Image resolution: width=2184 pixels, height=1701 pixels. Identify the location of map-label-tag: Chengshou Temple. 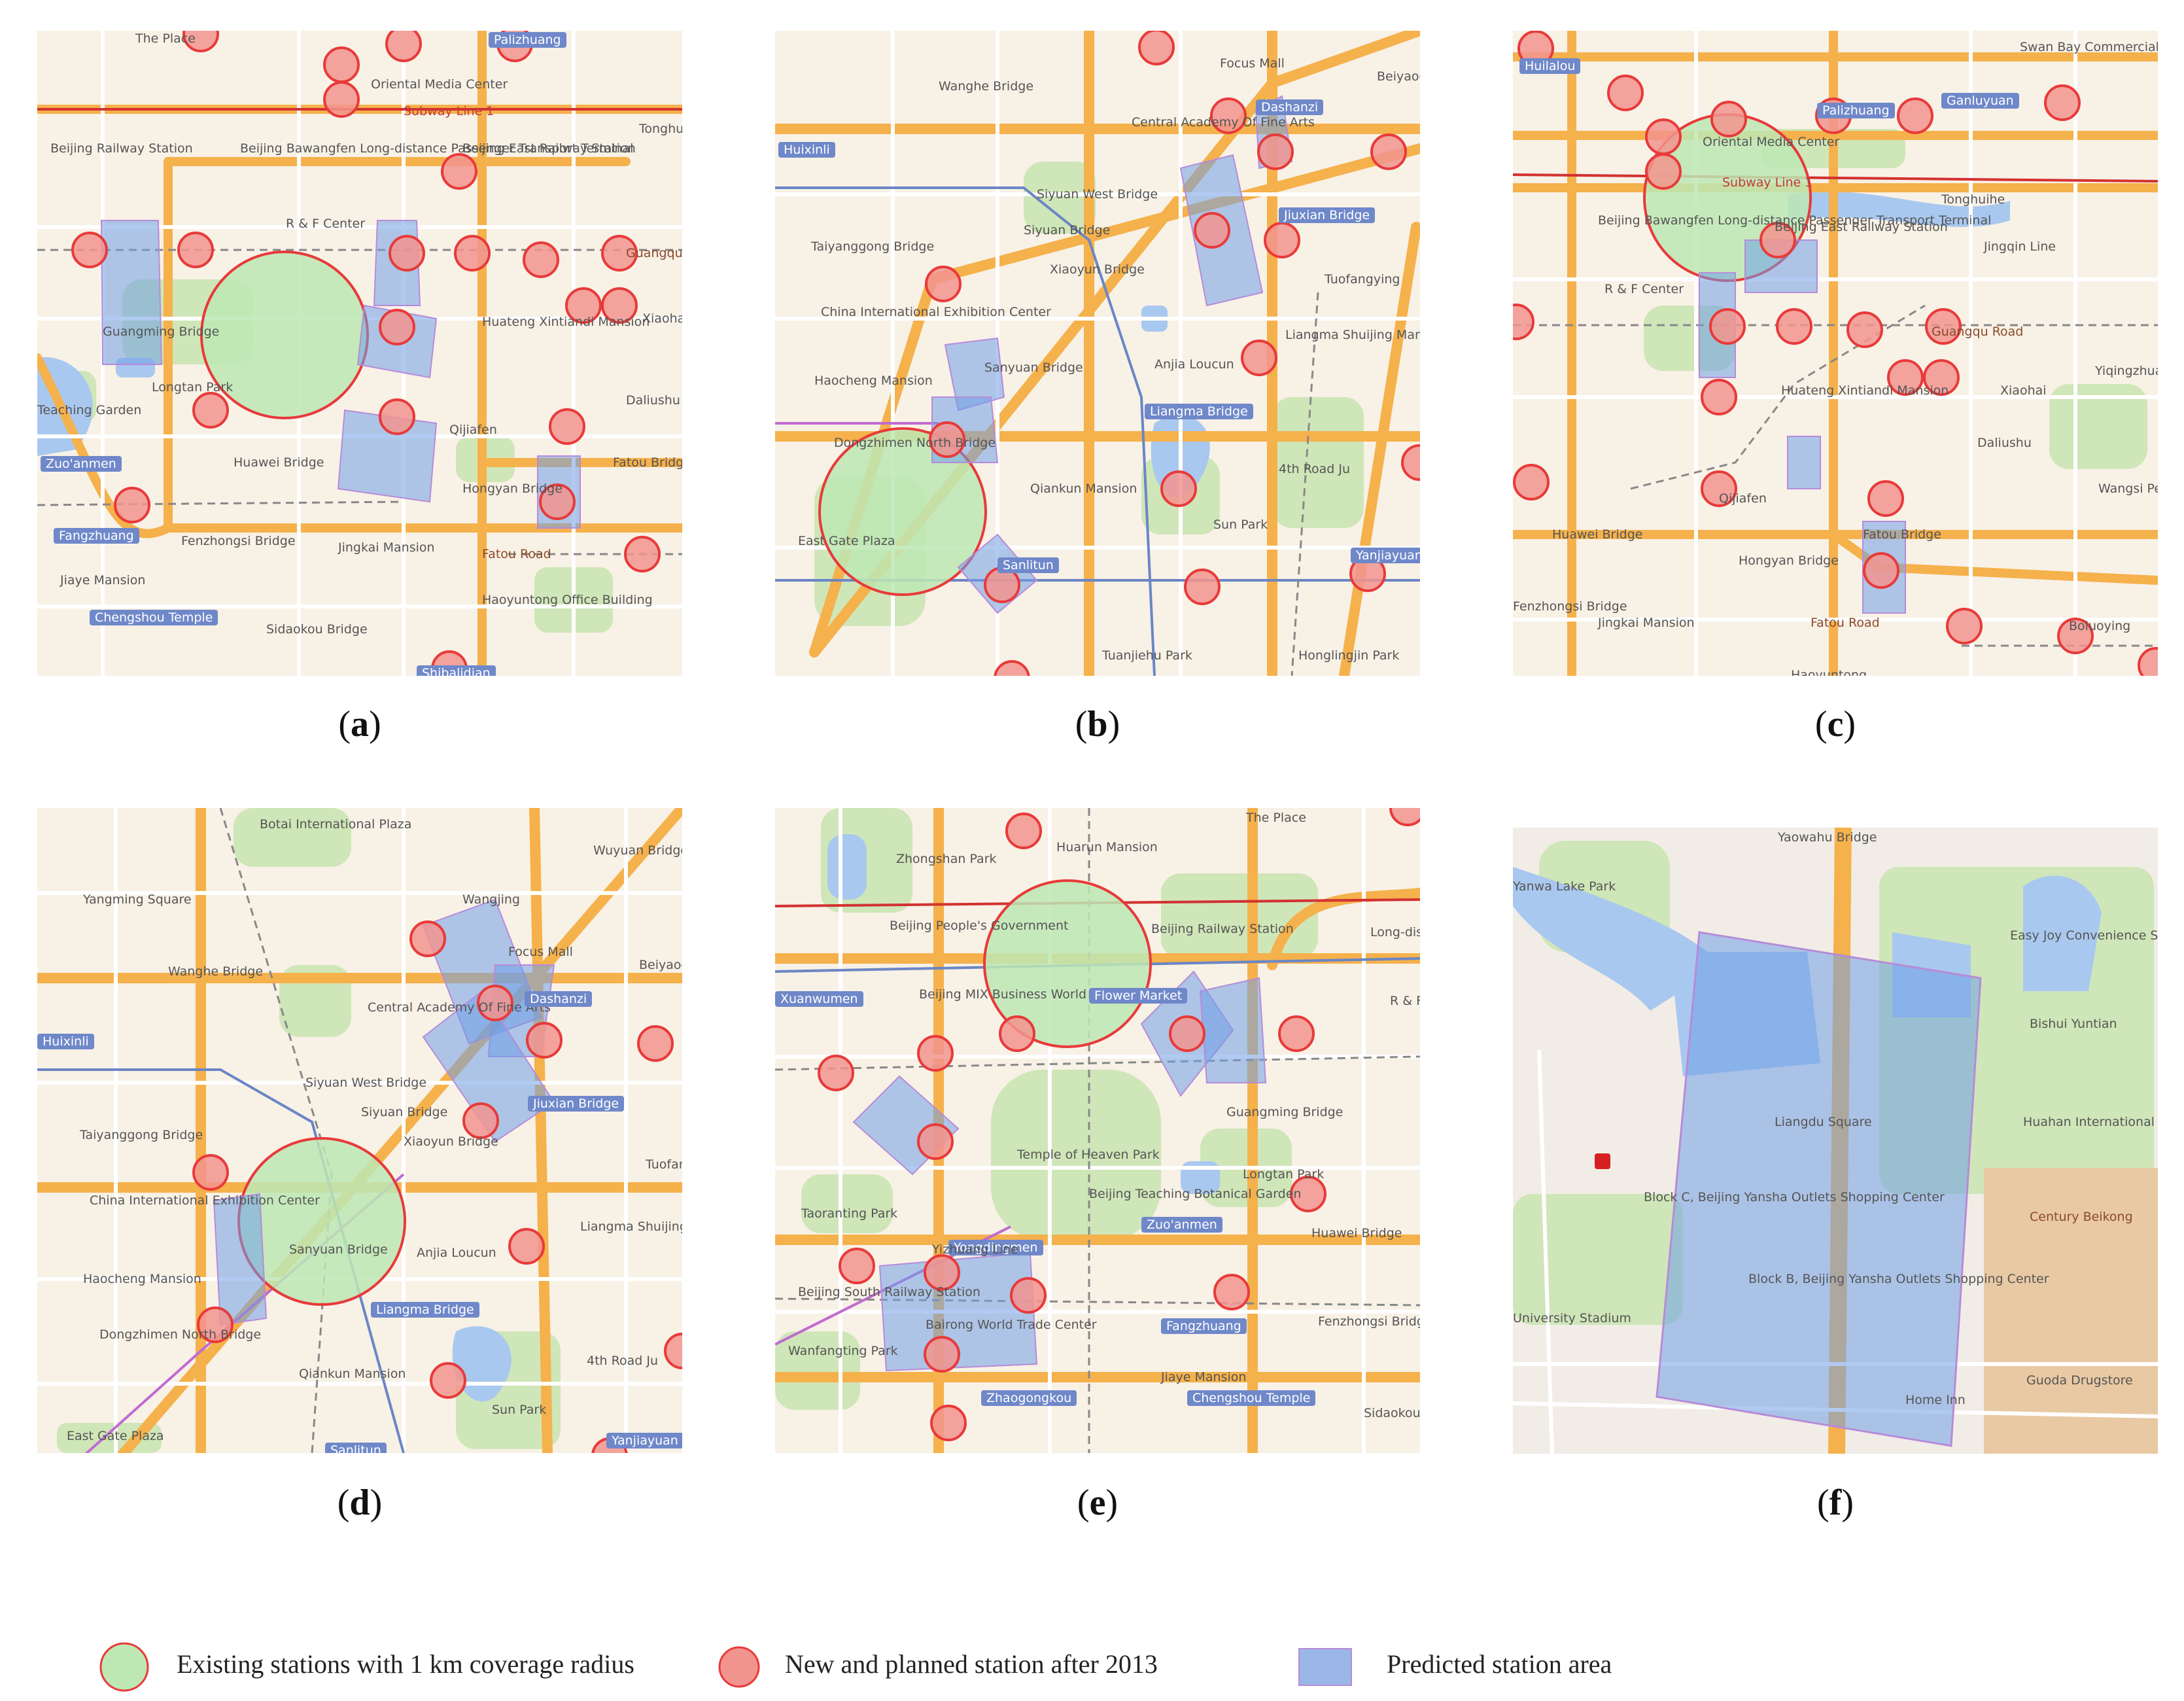
(154, 617).